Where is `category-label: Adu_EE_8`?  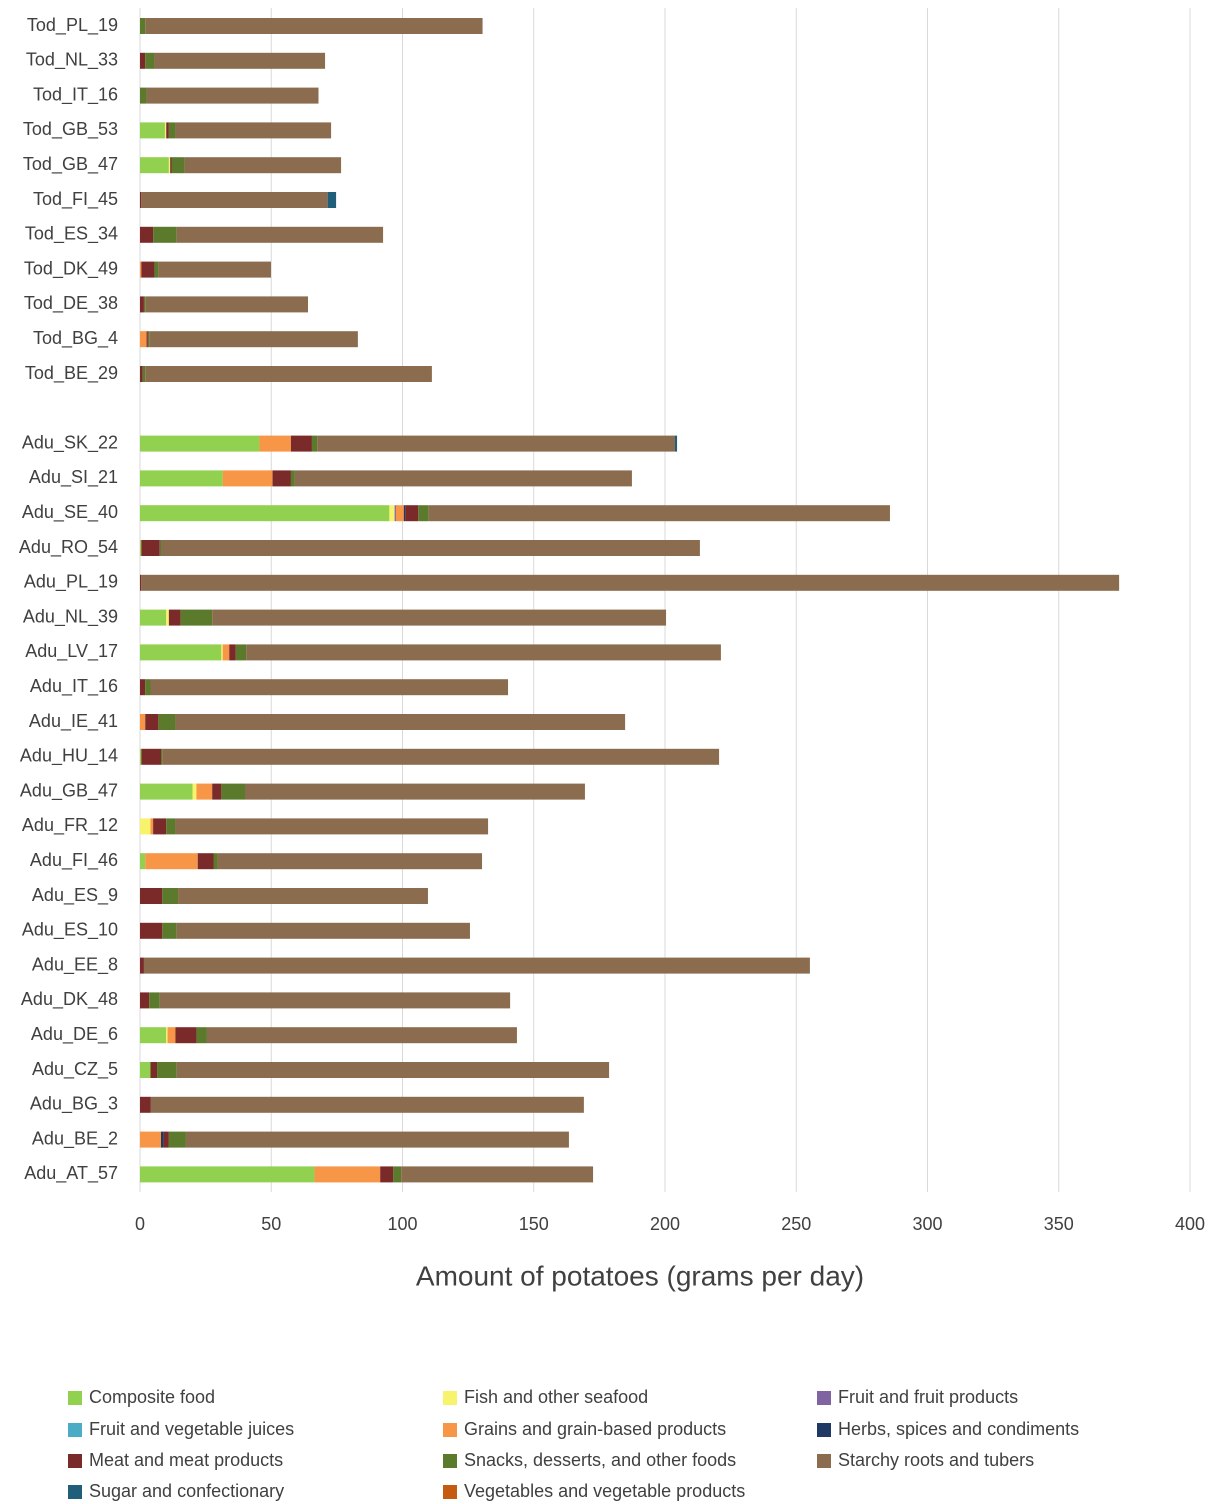
category-label: Adu_EE_8 is located at coordinates (75, 964).